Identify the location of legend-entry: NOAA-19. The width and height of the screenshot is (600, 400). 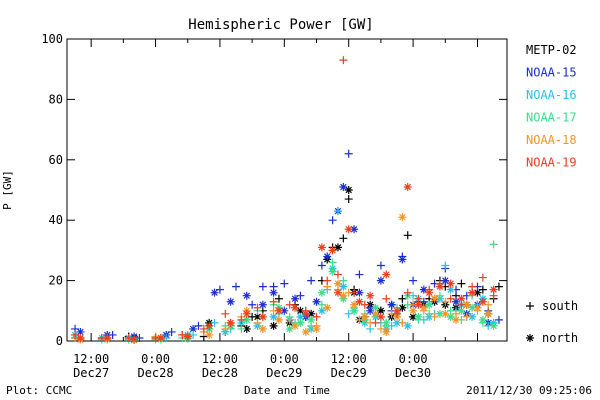
(551, 163).